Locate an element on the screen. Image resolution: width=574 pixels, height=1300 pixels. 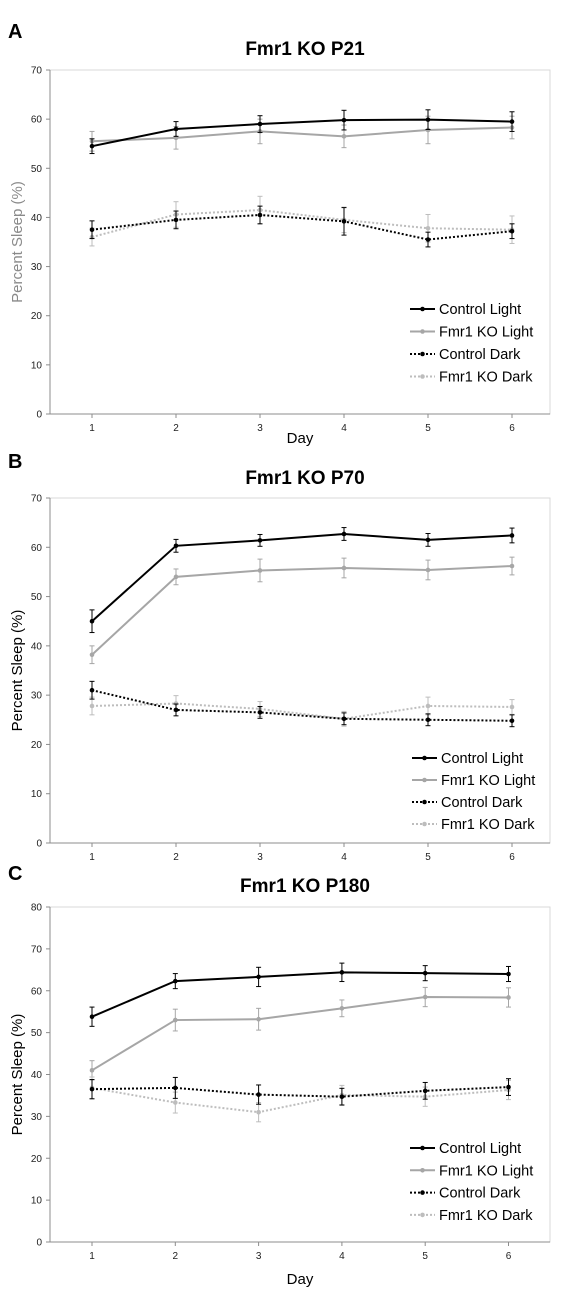
x-tick-label: 3 is located at coordinates (260, 428).